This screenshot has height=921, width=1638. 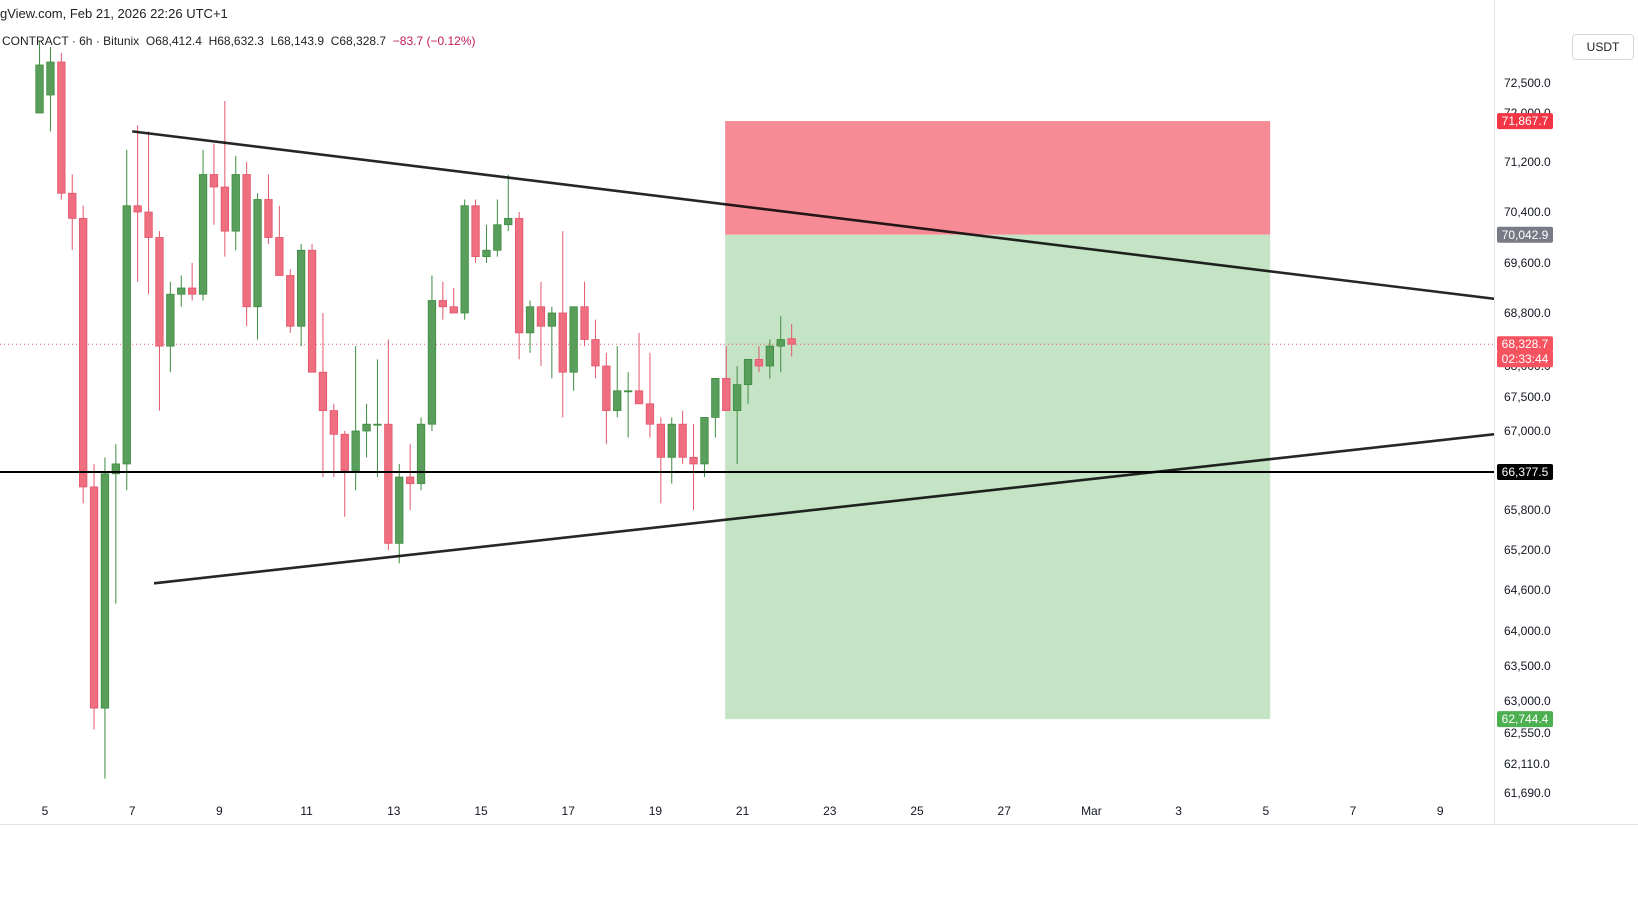 What do you see at coordinates (35, 41) in the screenshot?
I see `symbol-name: CONTRACT` at bounding box center [35, 41].